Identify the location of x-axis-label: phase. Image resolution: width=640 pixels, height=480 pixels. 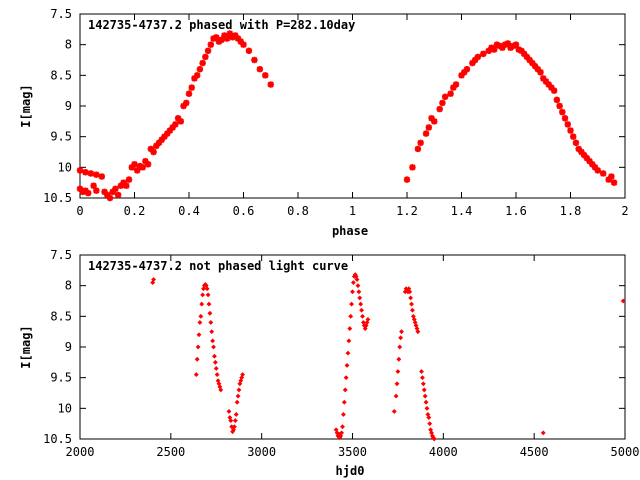
(350, 231).